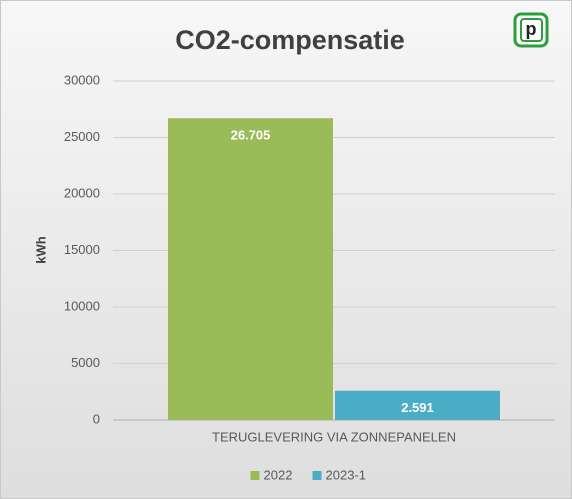 The height and width of the screenshot is (499, 572). I want to click on legend-label: 2023-1, so click(346, 474).